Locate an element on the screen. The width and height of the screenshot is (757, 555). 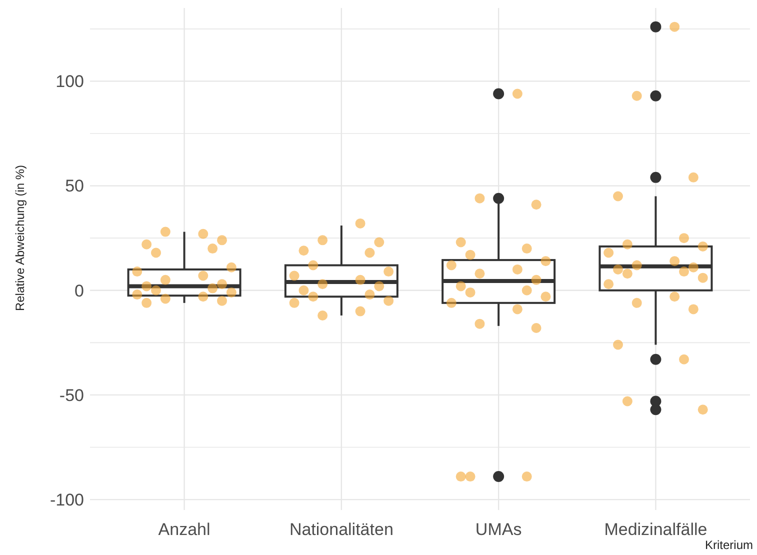
x-tick-label: Medizinalfälle is located at coordinates (656, 529).